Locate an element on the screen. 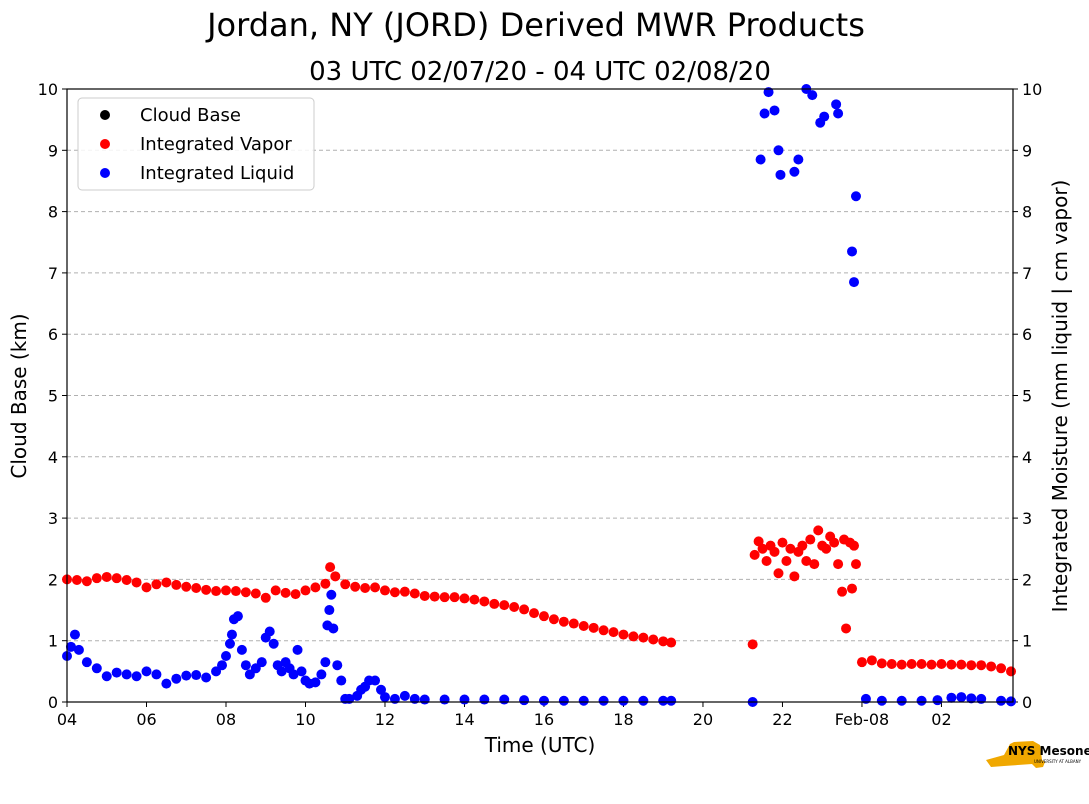  y-tick-label-left: 4 is located at coordinates (53, 457).